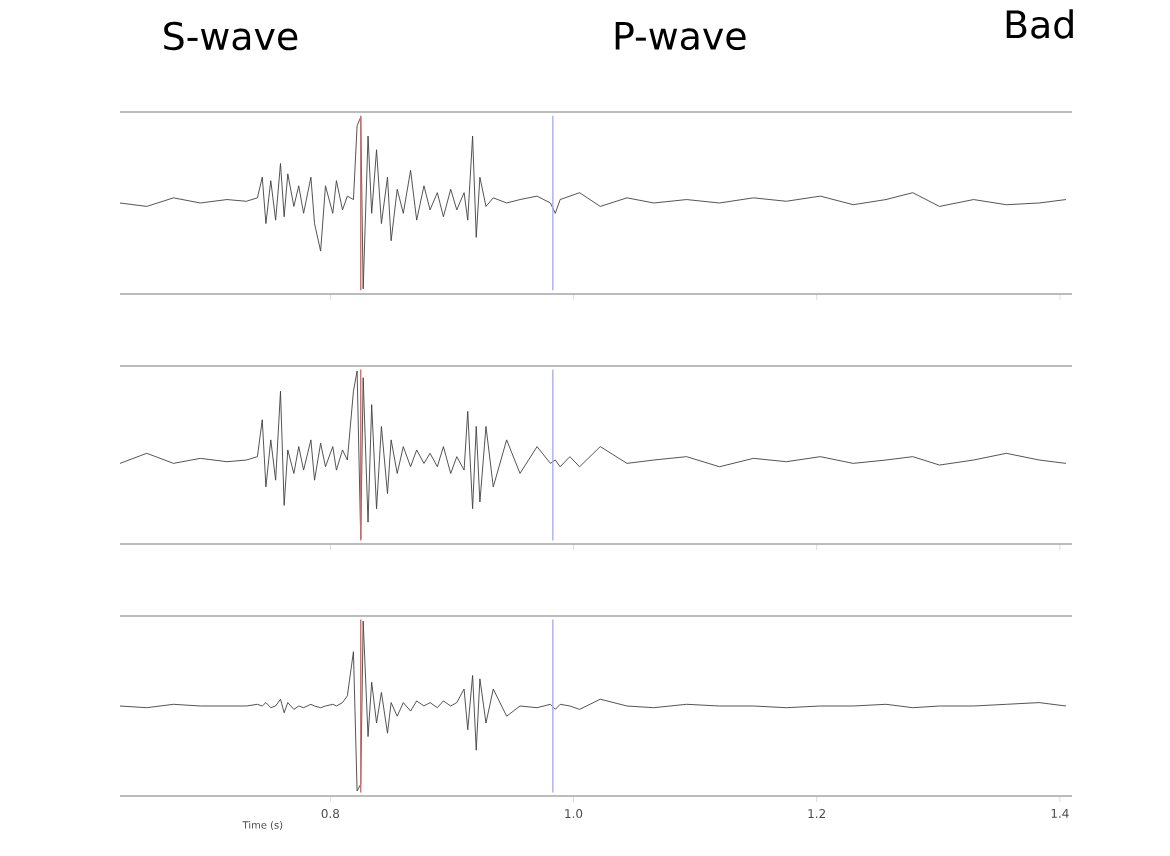  What do you see at coordinates (231, 36) in the screenshot?
I see `text: S-wave` at bounding box center [231, 36].